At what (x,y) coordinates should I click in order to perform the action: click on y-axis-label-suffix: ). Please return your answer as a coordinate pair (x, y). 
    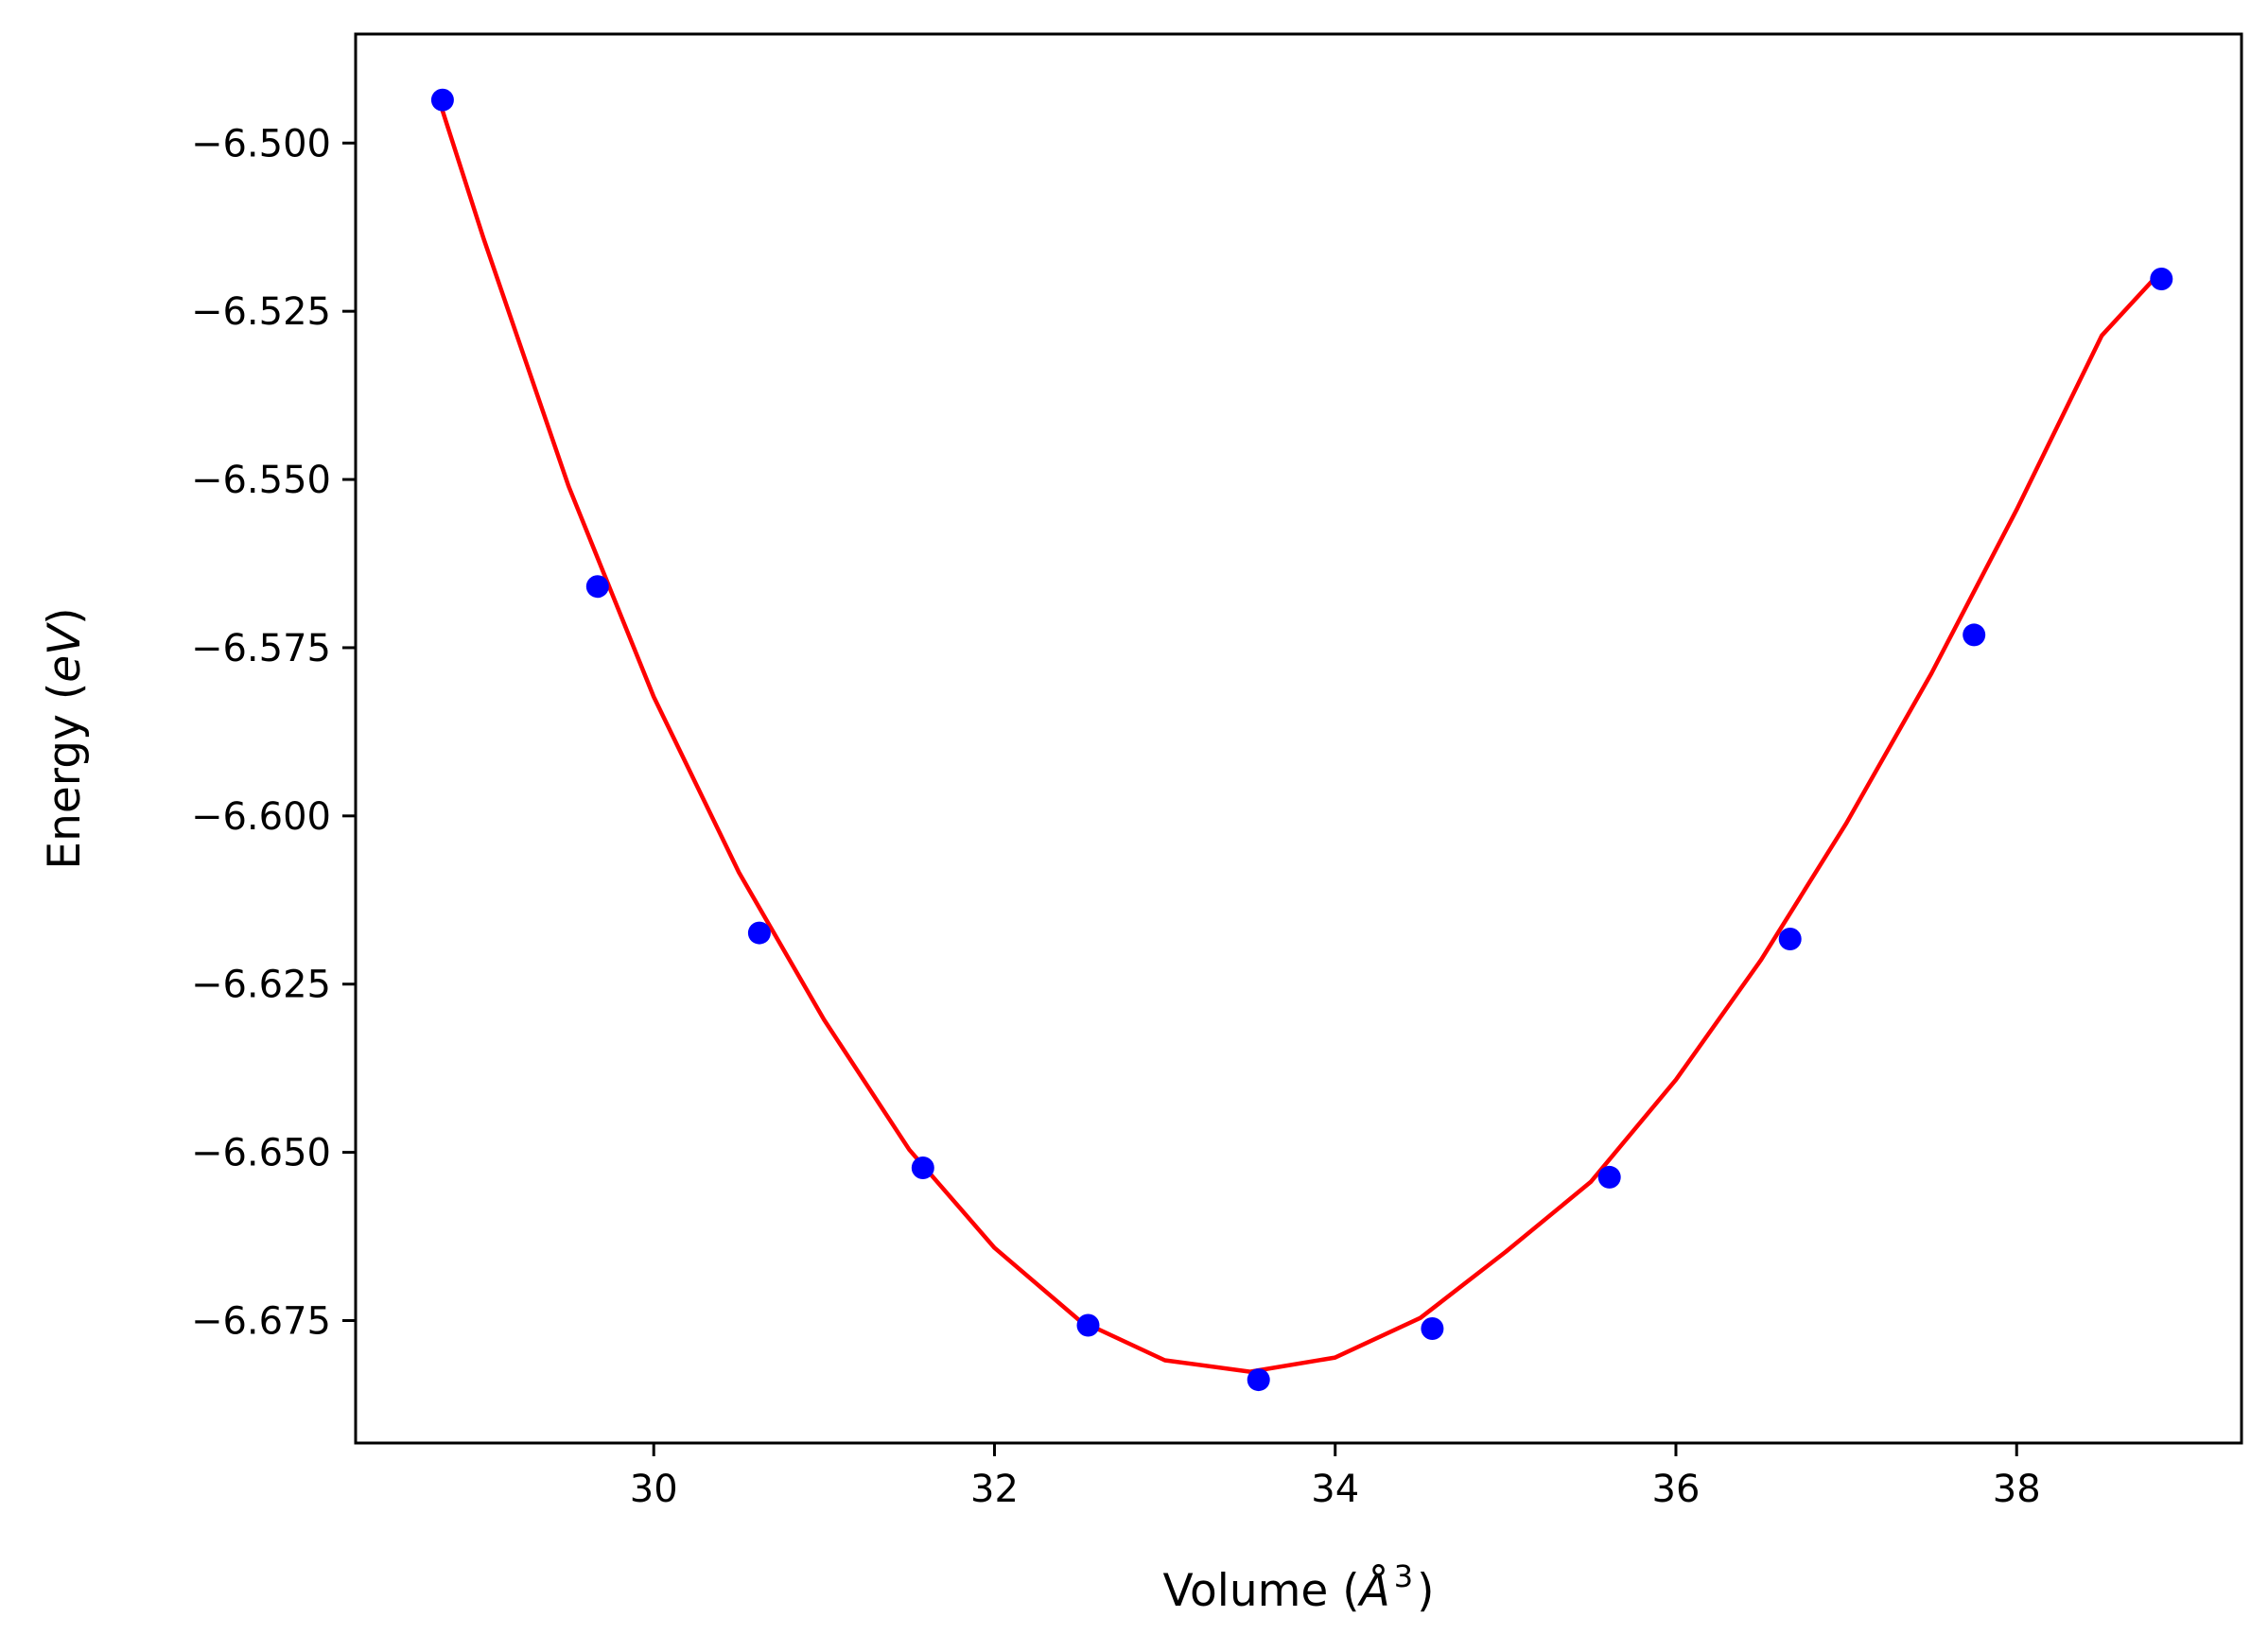
    Looking at the image, I should click on (65, 615).